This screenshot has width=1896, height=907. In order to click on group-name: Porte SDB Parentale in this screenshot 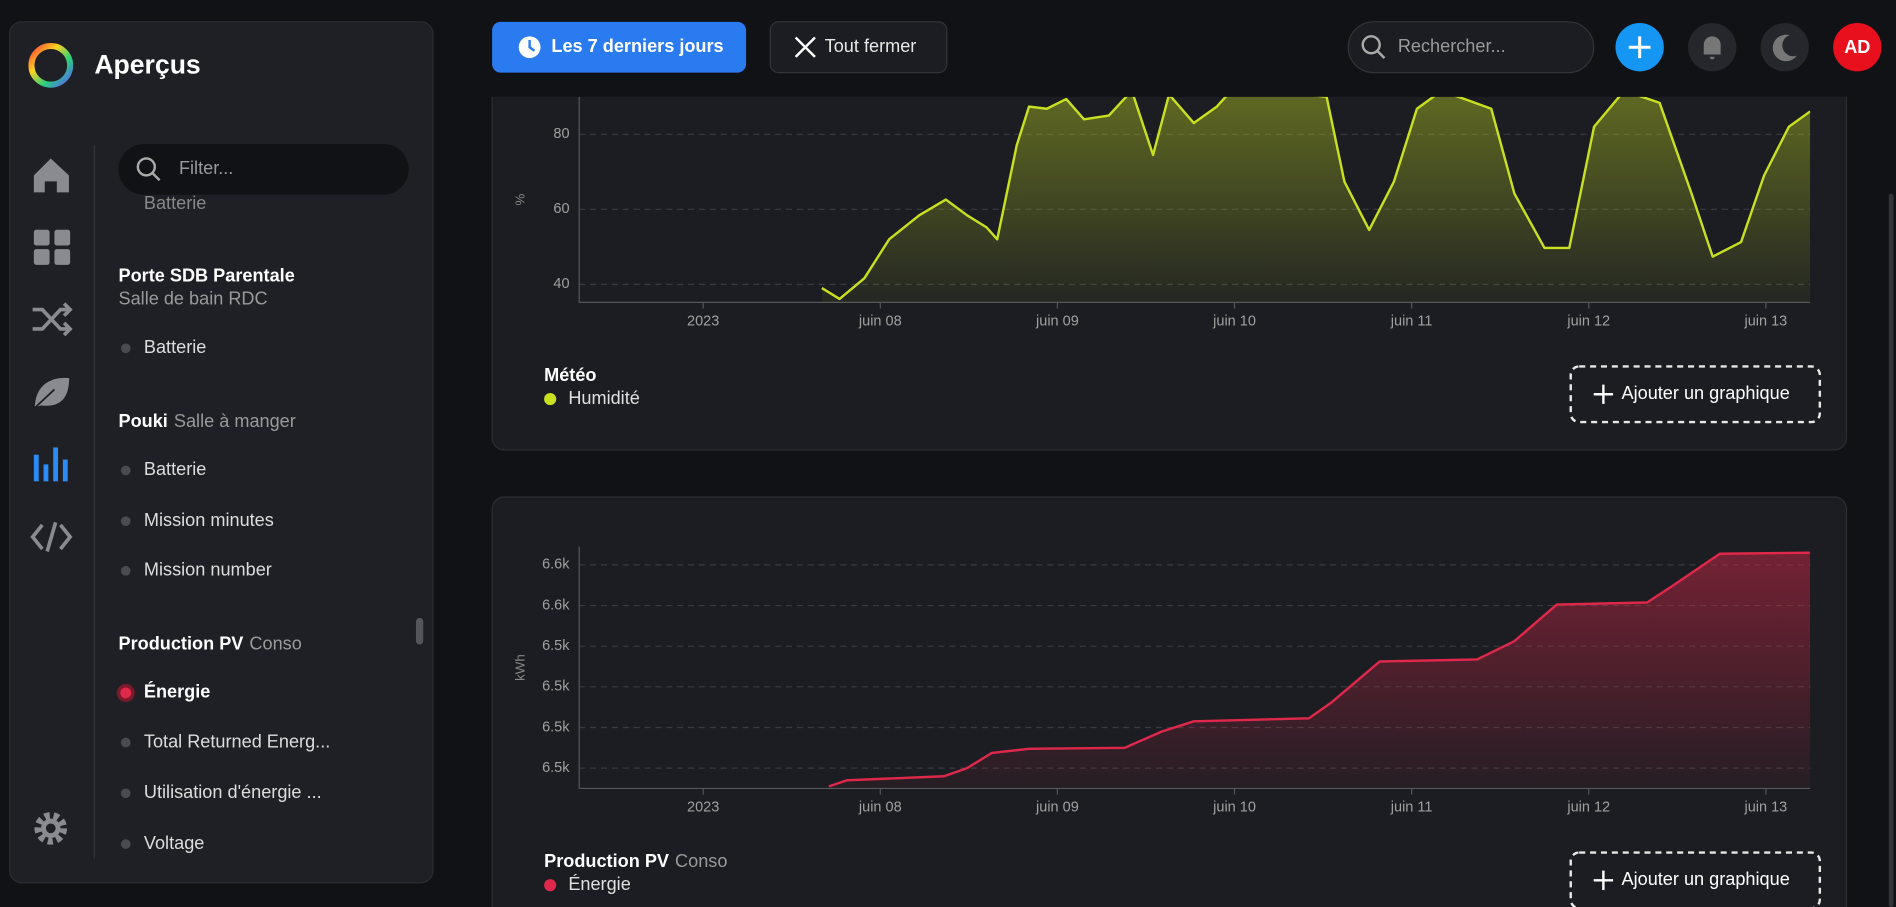, I will do `click(207, 276)`.